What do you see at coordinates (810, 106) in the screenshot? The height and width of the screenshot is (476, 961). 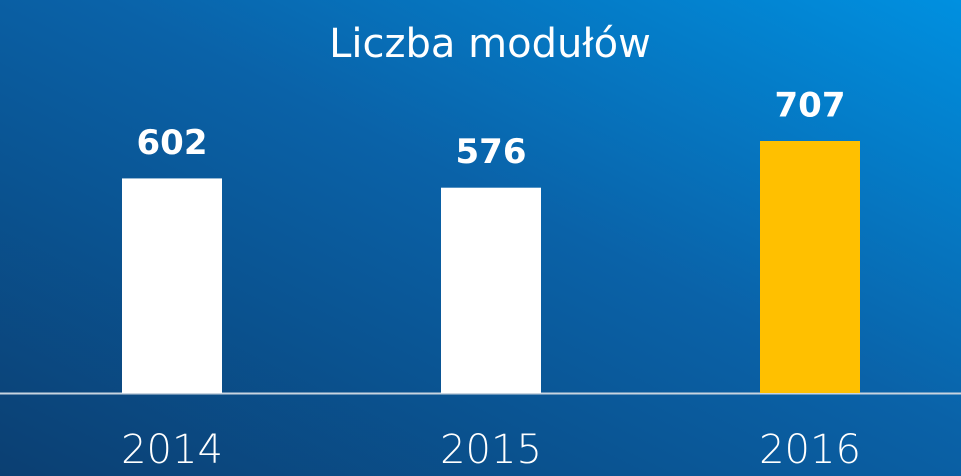 I see `value-label: 707` at bounding box center [810, 106].